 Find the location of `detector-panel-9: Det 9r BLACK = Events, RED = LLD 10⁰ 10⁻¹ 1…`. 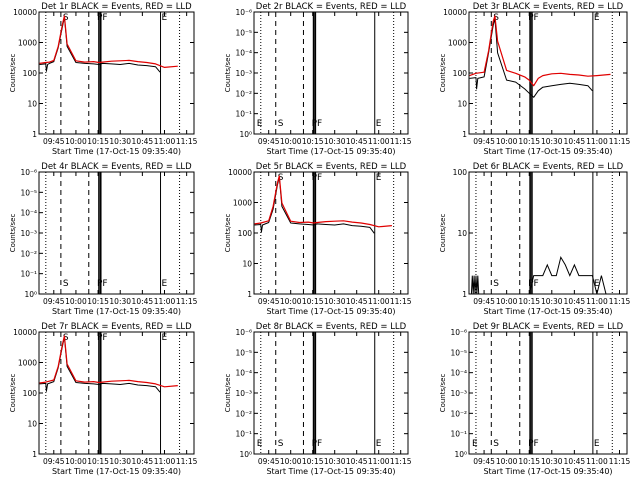

detector-panel-9: Det 9r BLACK = Events, RED = LLD 10⁰ 10⁻¹ 1… is located at coordinates (535, 399).